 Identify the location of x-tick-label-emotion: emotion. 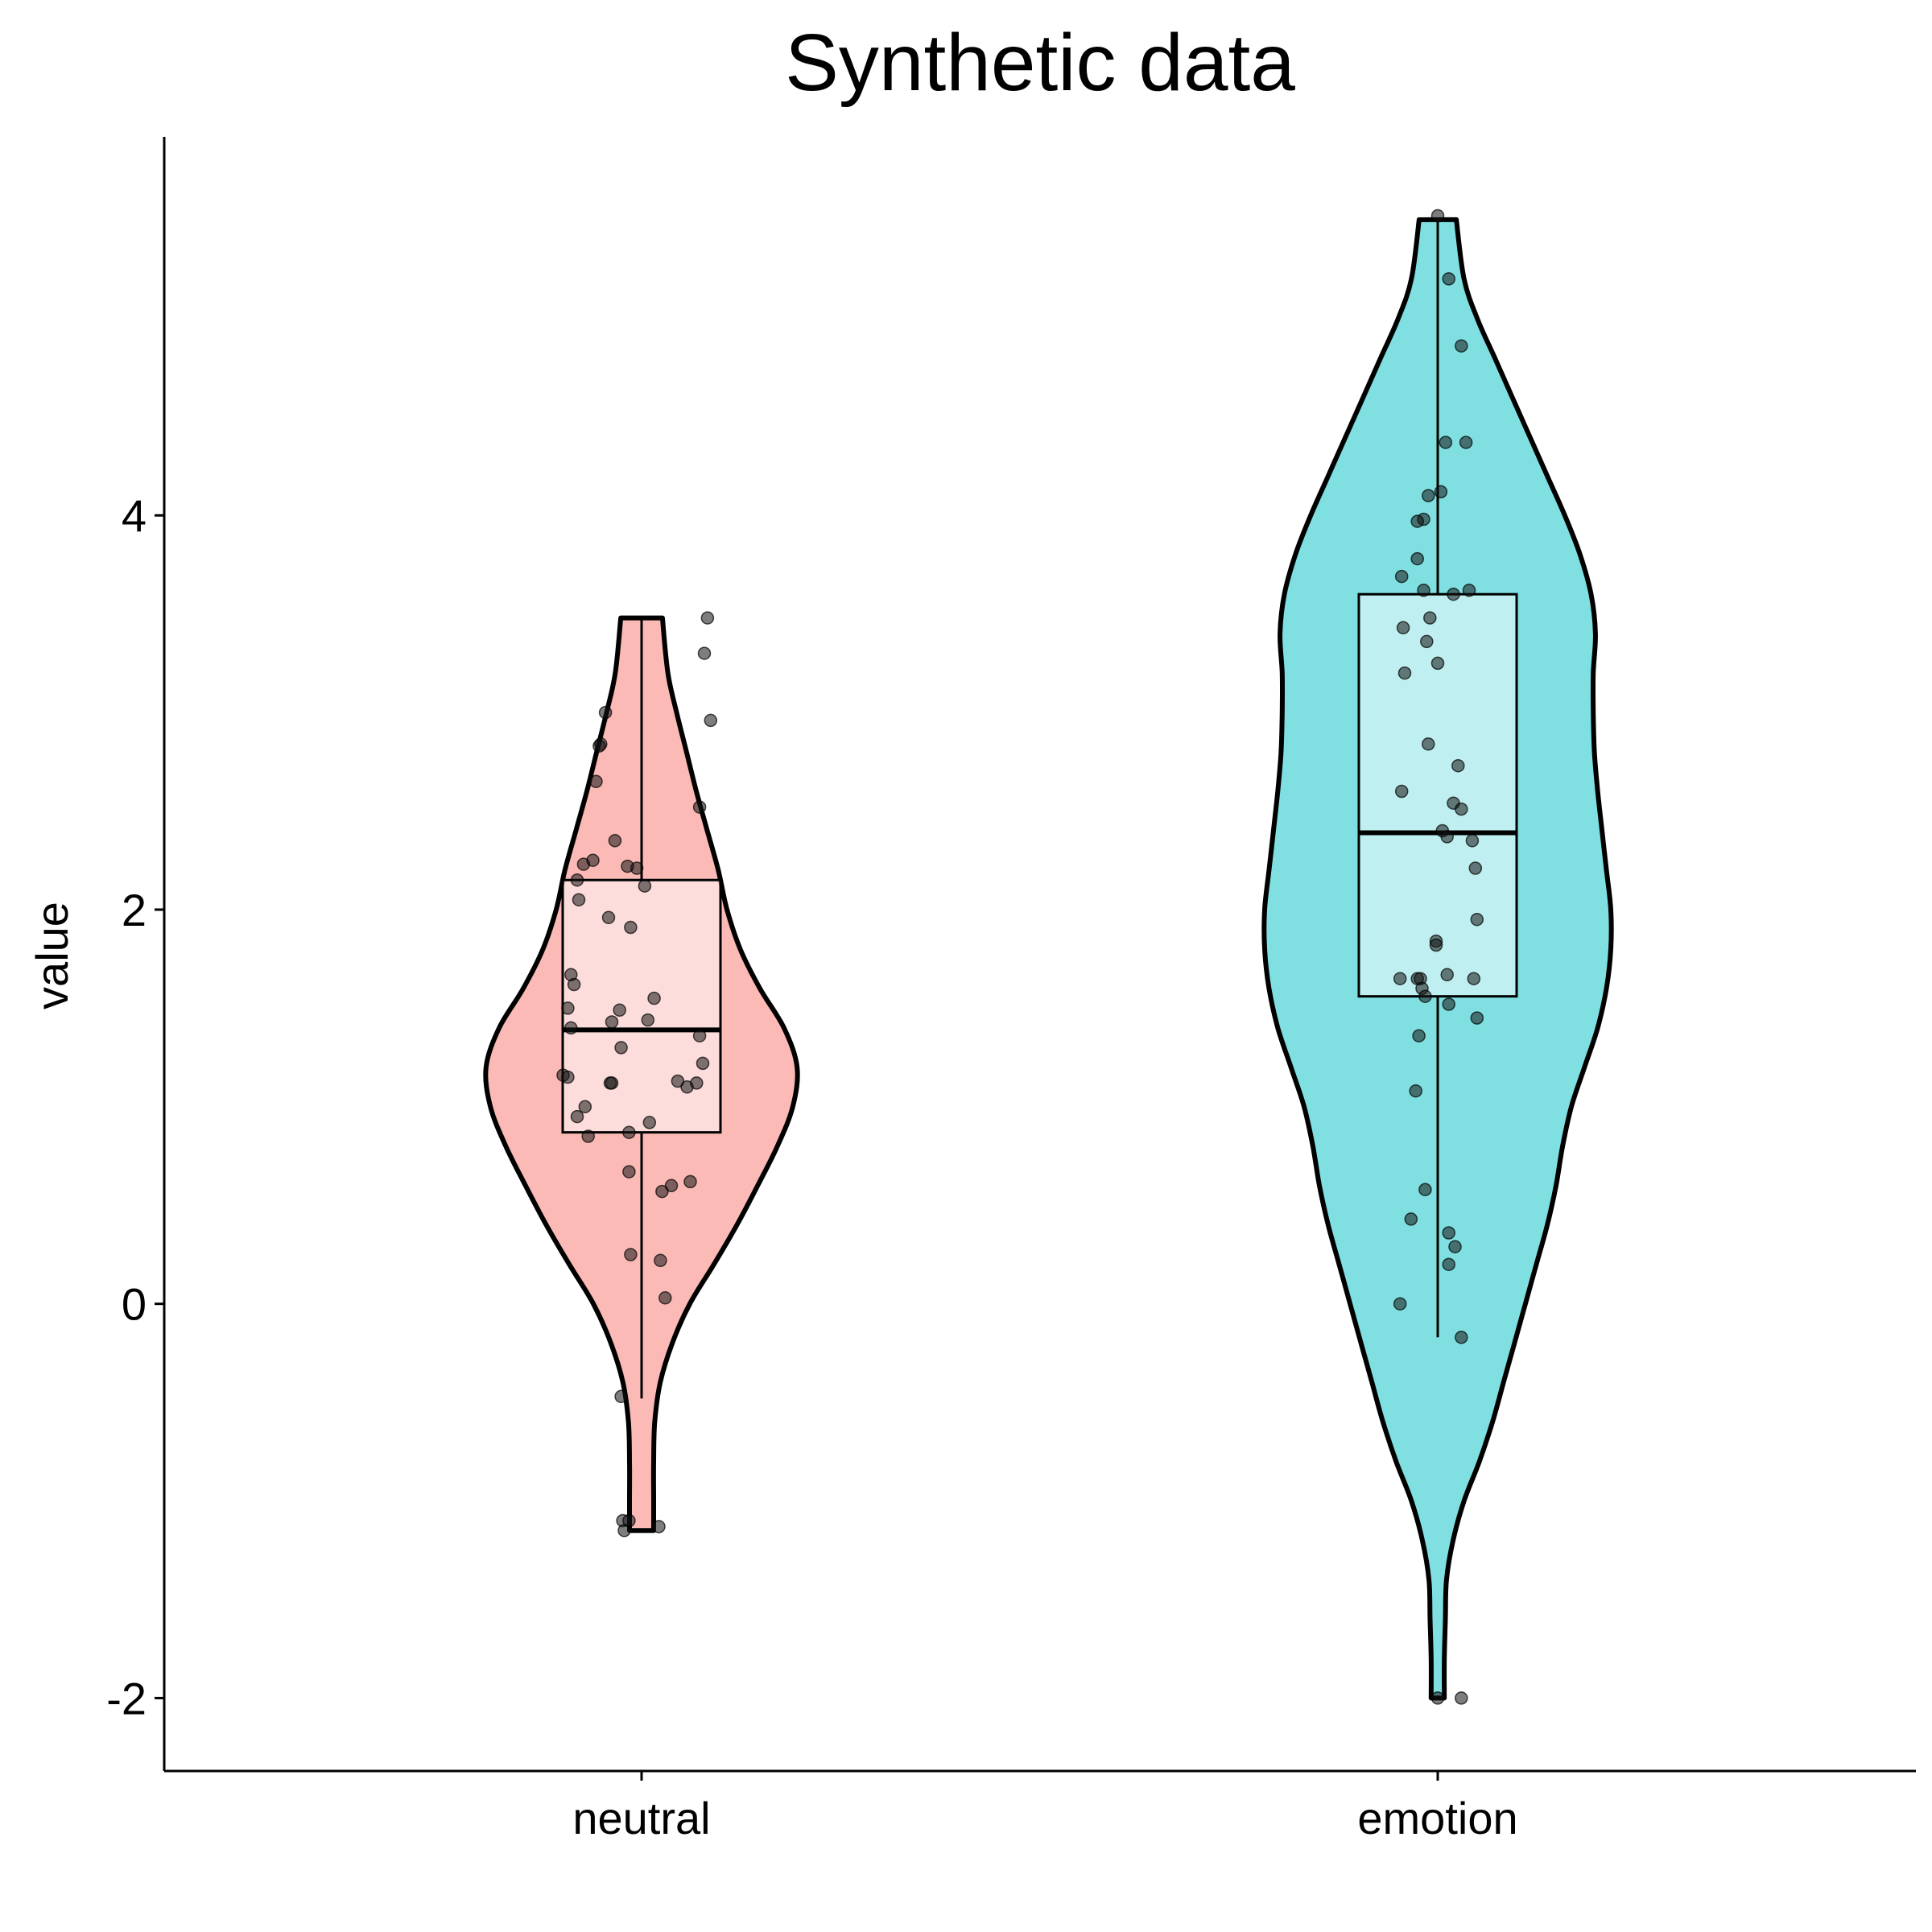
(1437, 1818).